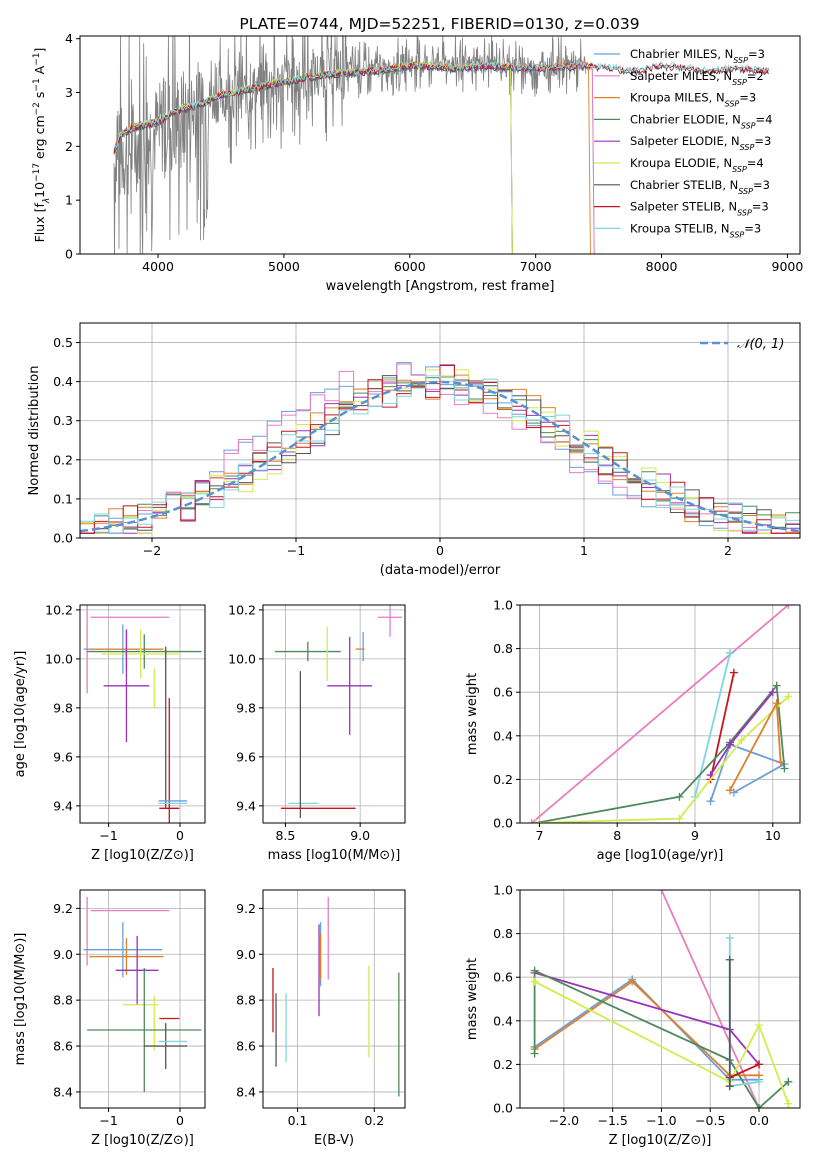  Describe the element at coordinates (700, 143) in the screenshot. I see `legend-label: Salpeter ELODIE, NSSP=3` at that location.